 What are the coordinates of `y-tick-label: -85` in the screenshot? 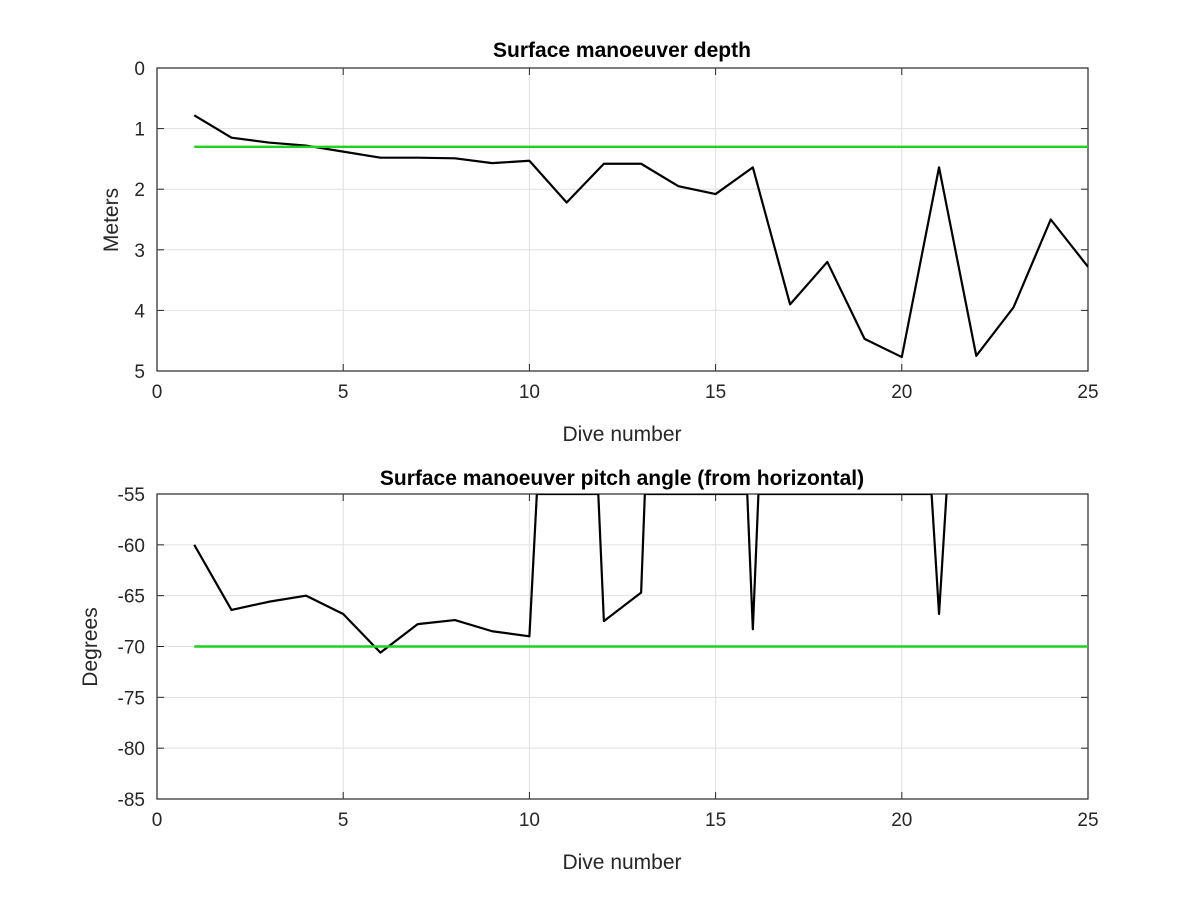 It's located at (131, 800).